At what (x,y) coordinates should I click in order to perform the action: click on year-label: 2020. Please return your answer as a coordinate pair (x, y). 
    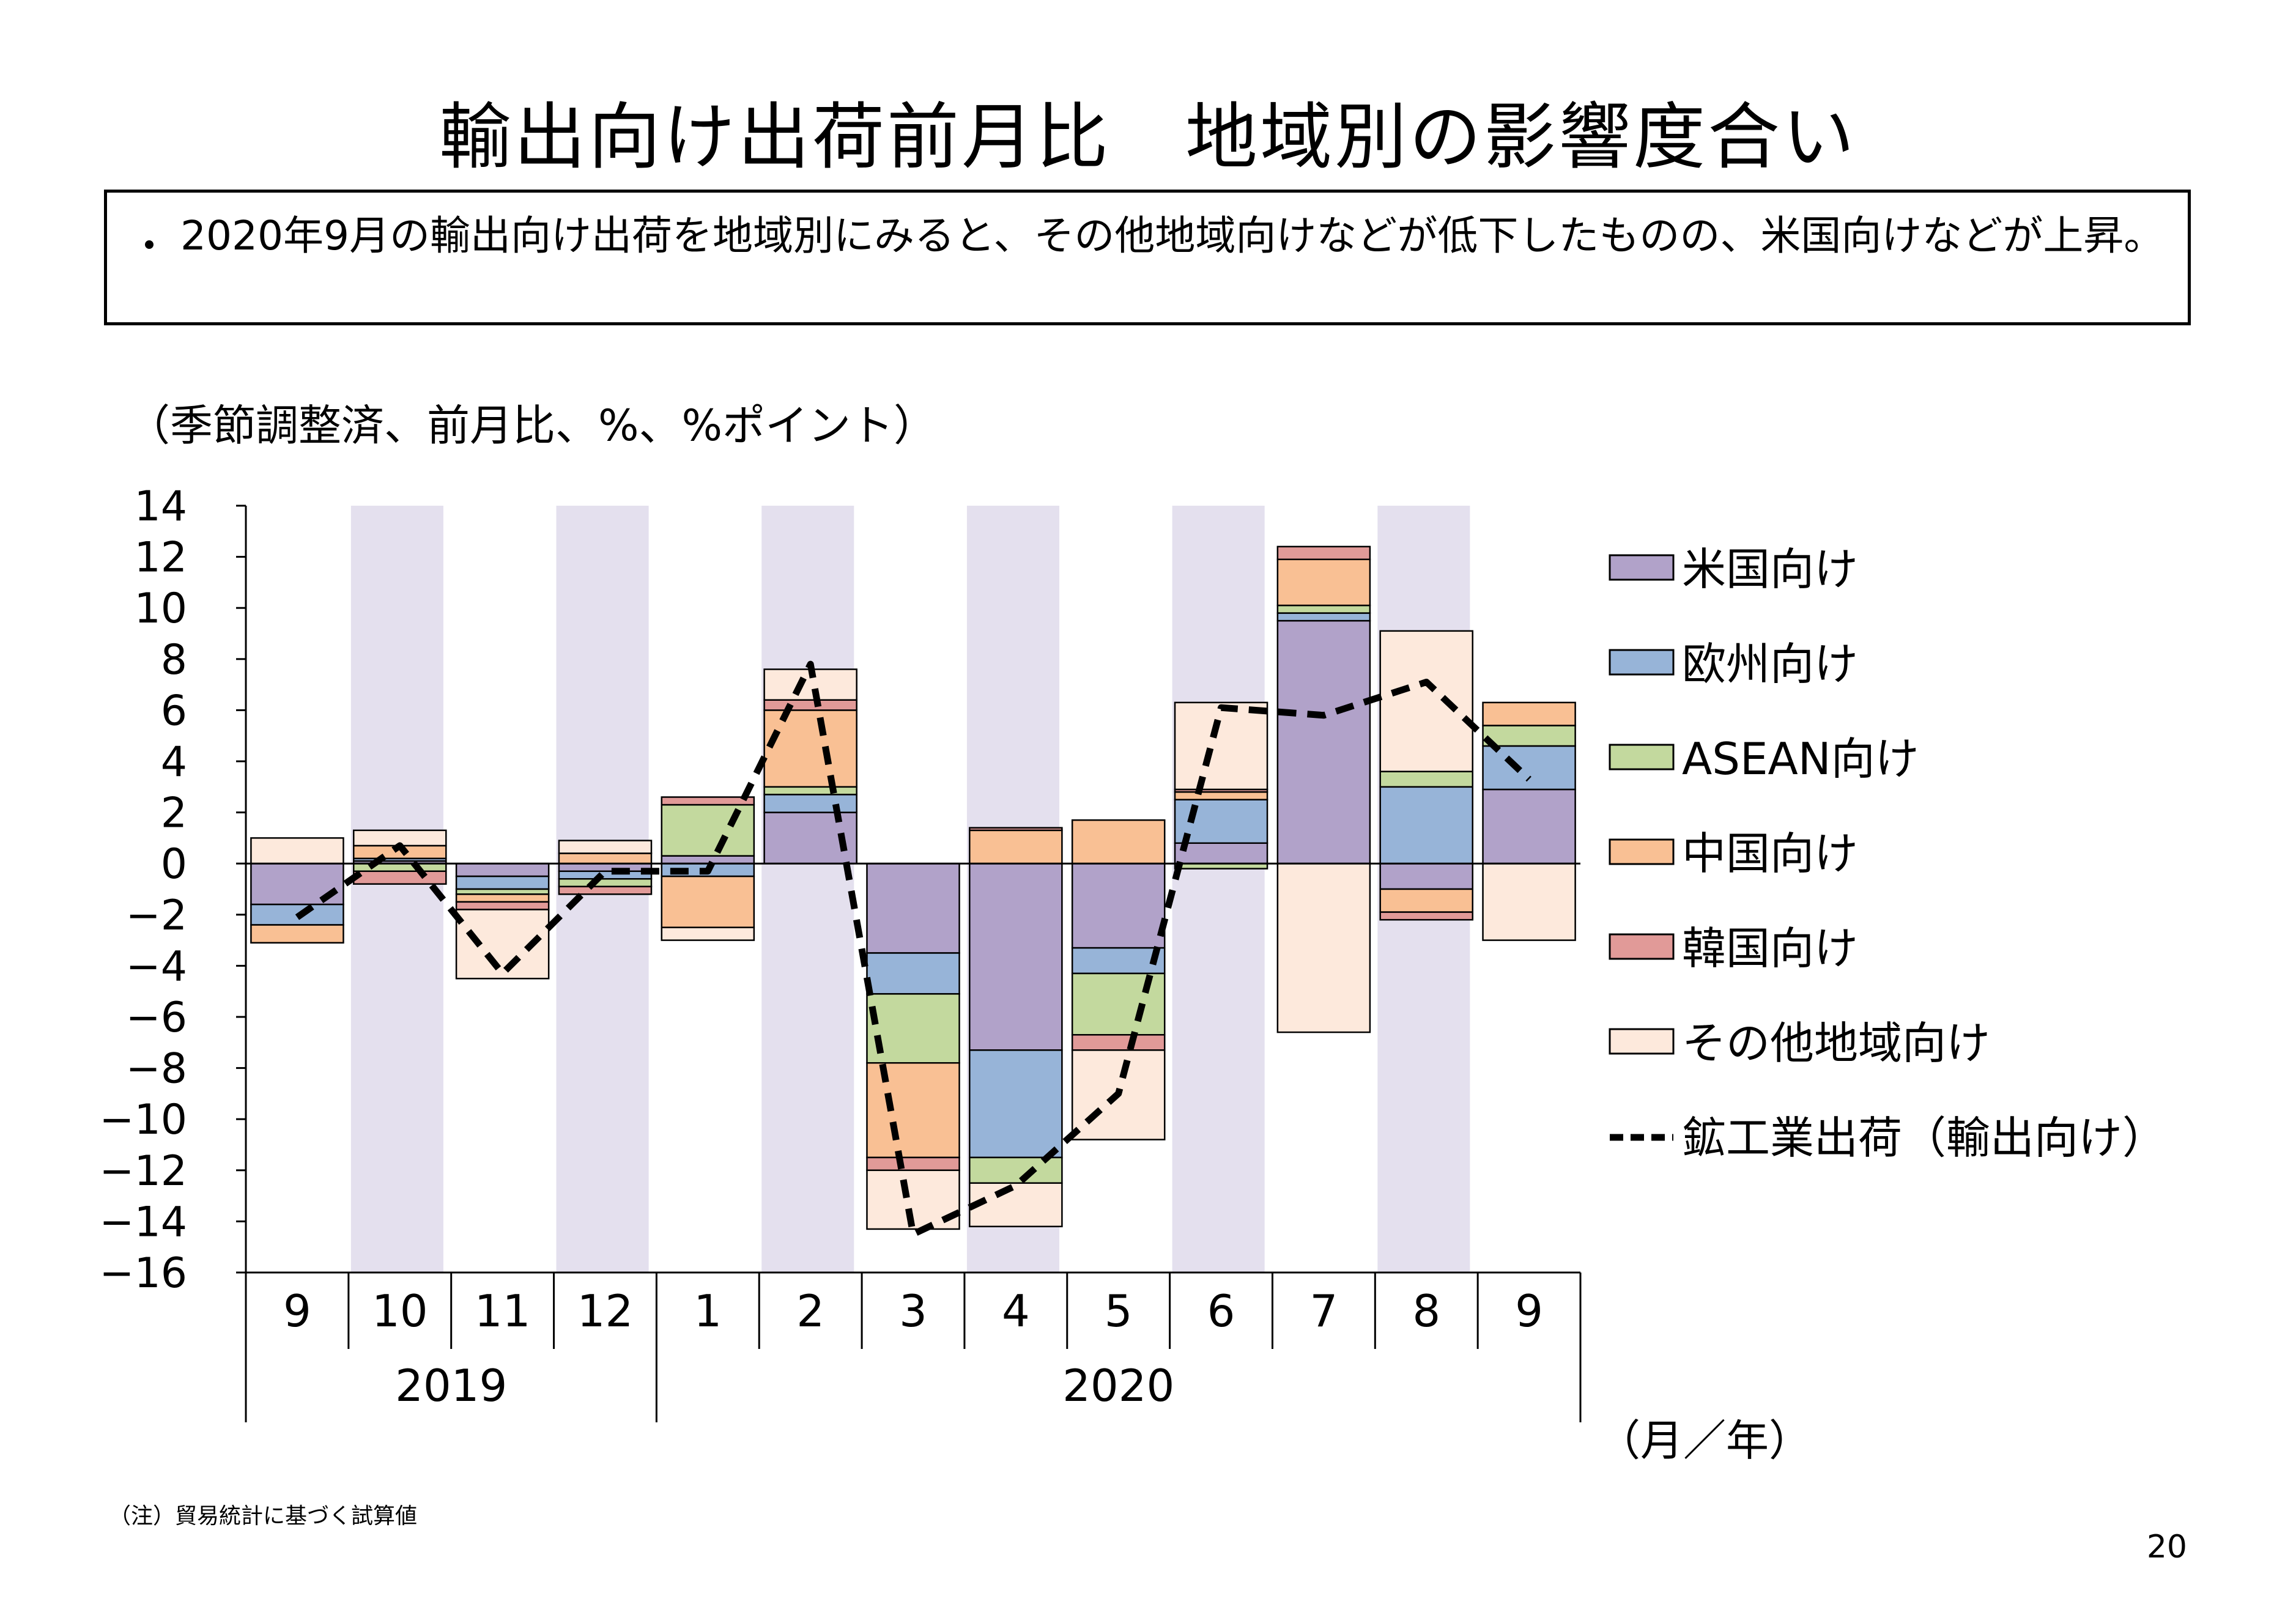
    Looking at the image, I should click on (1118, 1386).